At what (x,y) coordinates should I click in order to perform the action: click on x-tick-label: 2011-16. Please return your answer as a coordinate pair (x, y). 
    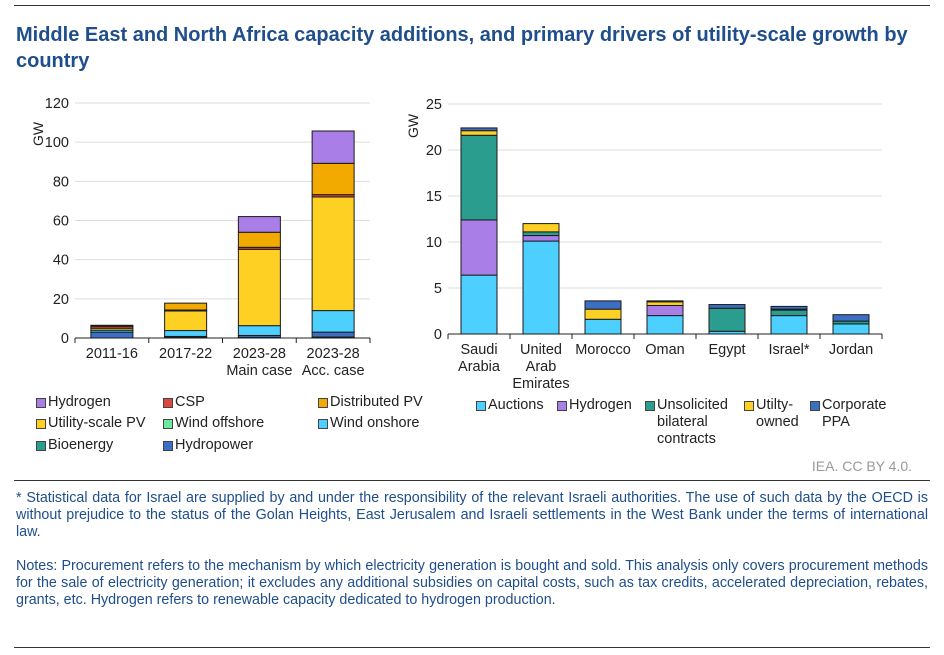
    Looking at the image, I should click on (112, 354).